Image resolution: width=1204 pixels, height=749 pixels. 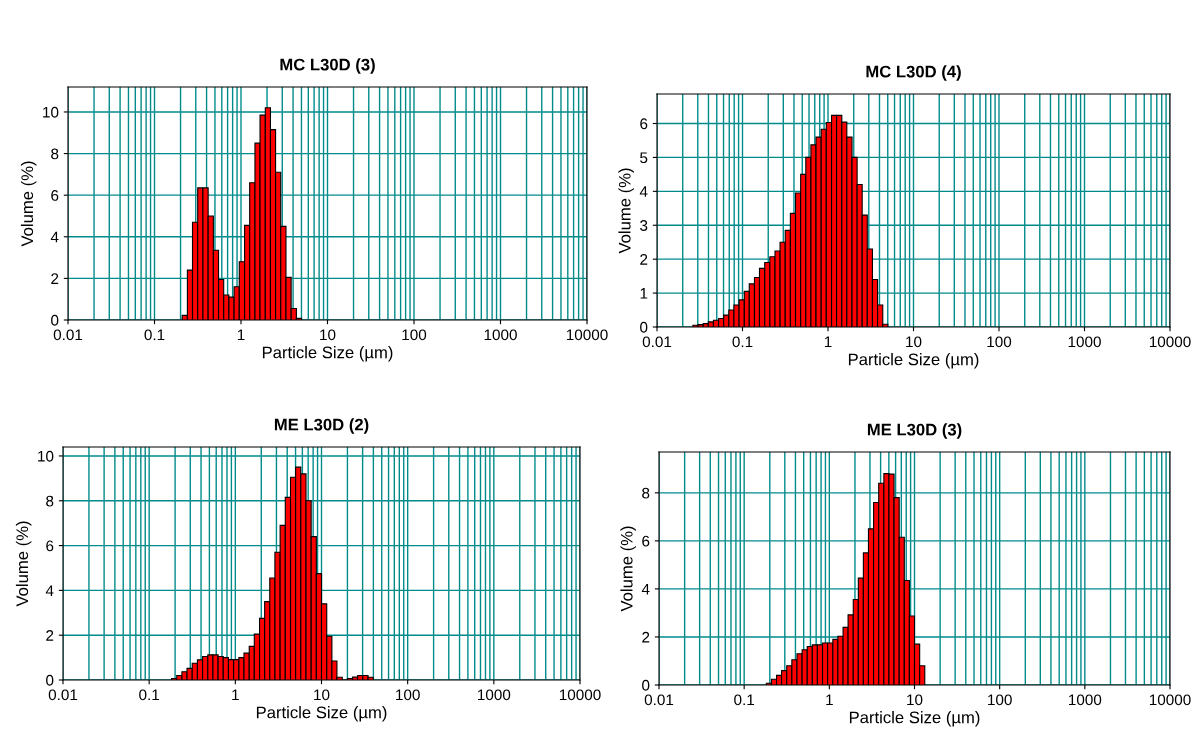 I want to click on chart-title: MC L30D (4), so click(x=913, y=73).